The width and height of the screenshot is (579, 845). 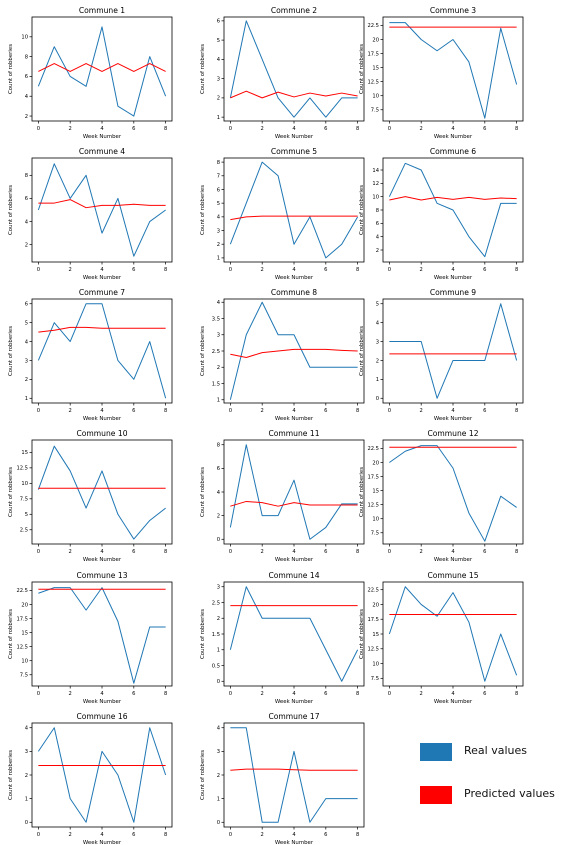 What do you see at coordinates (453, 151) in the screenshot?
I see `subplot-title: Commune 6` at bounding box center [453, 151].